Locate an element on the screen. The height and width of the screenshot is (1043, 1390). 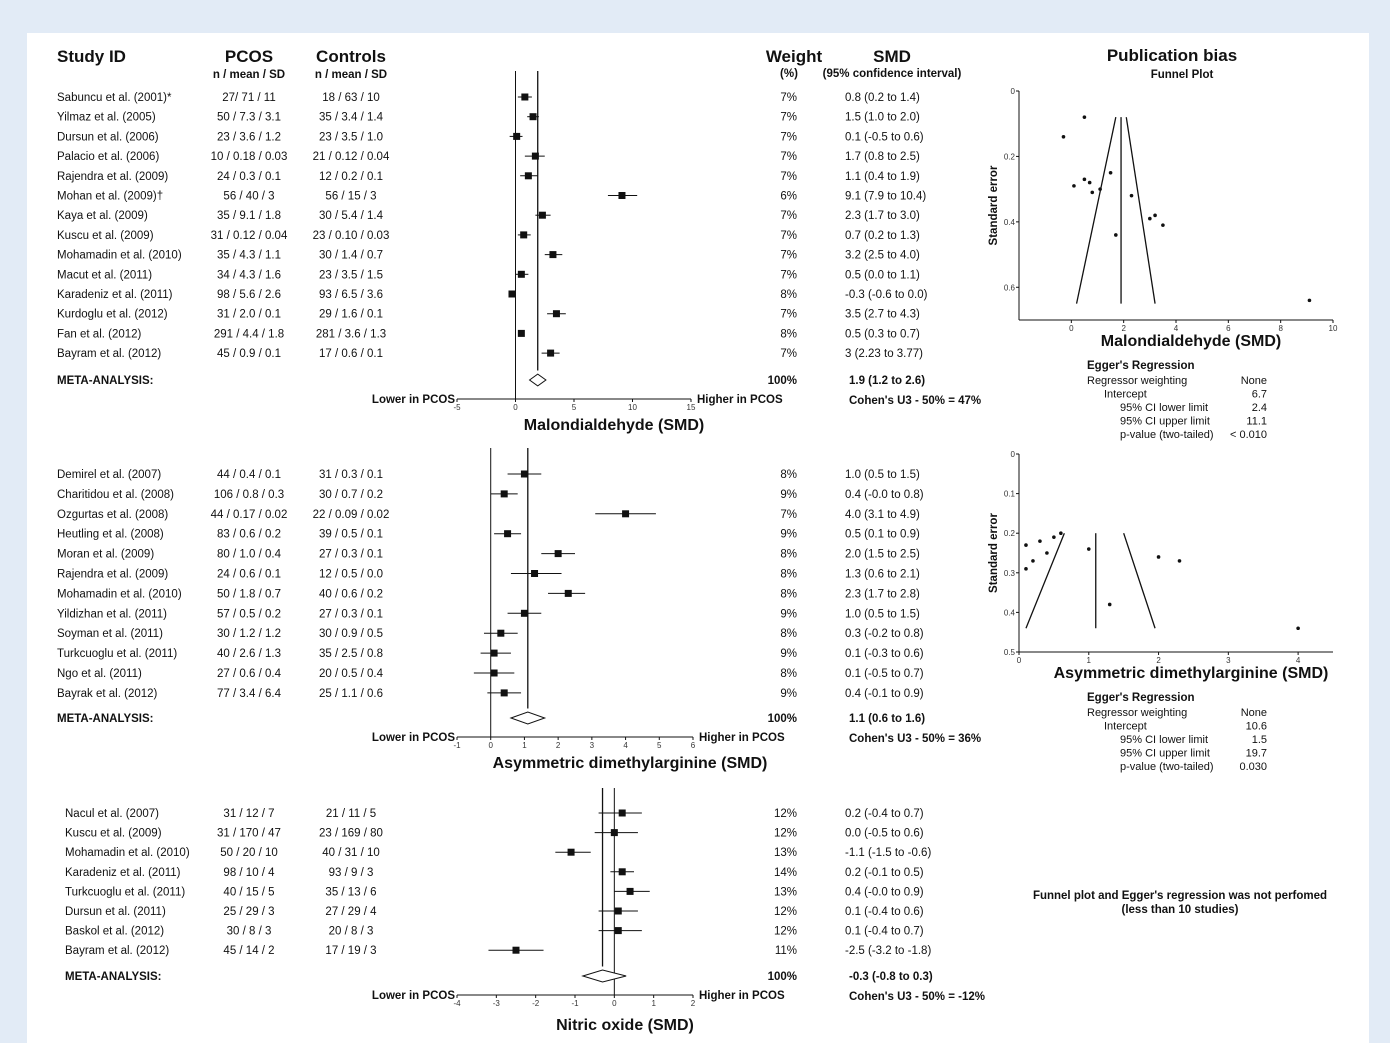
egger-row-label: p-value (two-tailed) is located at coordinates (1167, 767).